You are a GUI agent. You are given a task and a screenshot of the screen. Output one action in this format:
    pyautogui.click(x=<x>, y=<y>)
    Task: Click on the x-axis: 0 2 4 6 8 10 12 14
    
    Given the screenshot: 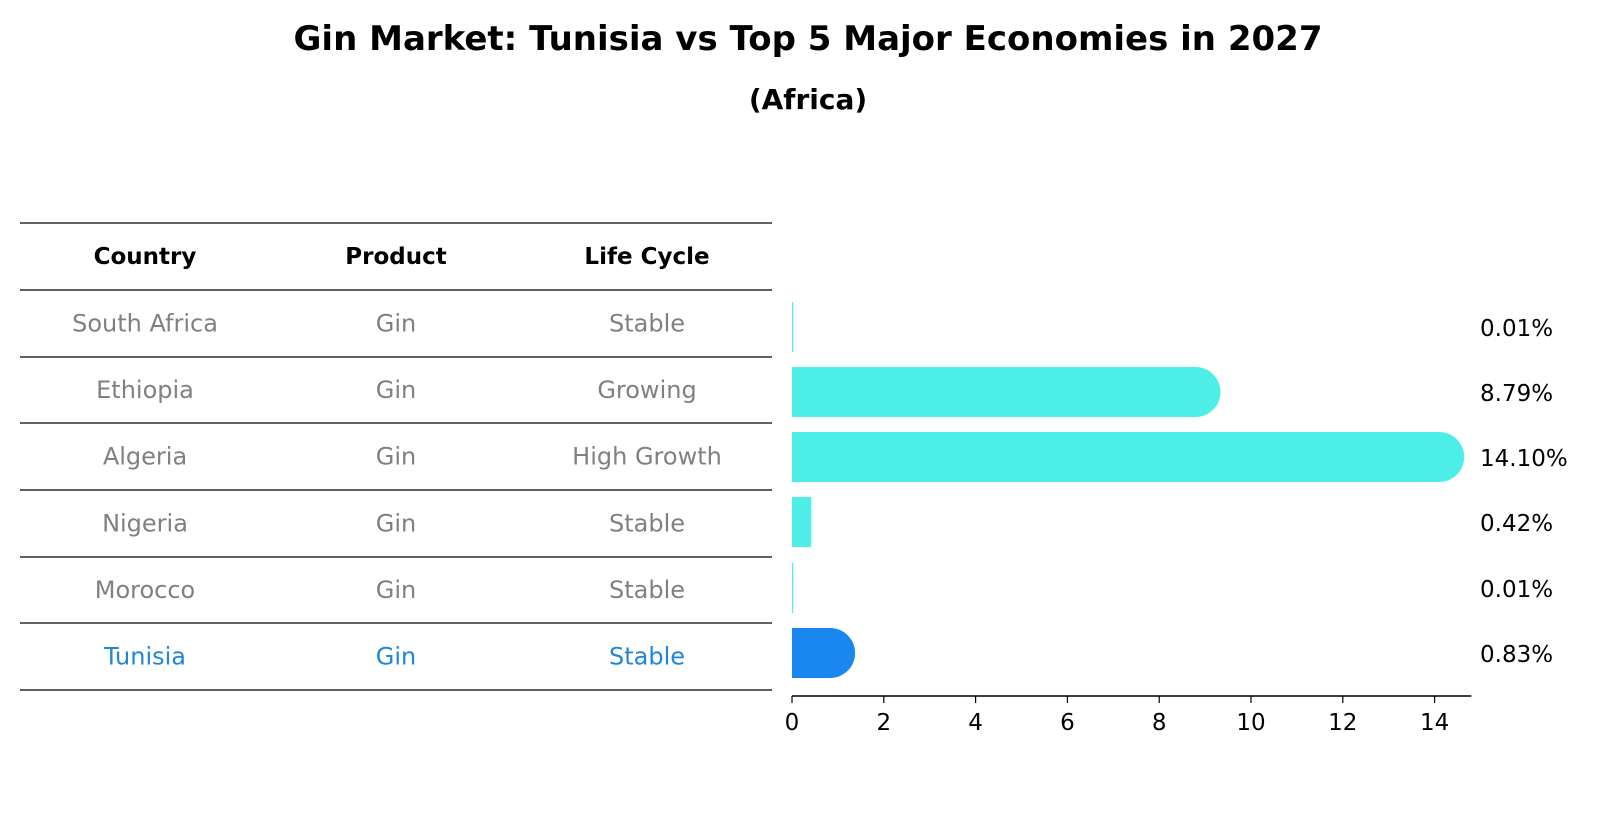 What is the action you would take?
    pyautogui.click(x=1128, y=715)
    